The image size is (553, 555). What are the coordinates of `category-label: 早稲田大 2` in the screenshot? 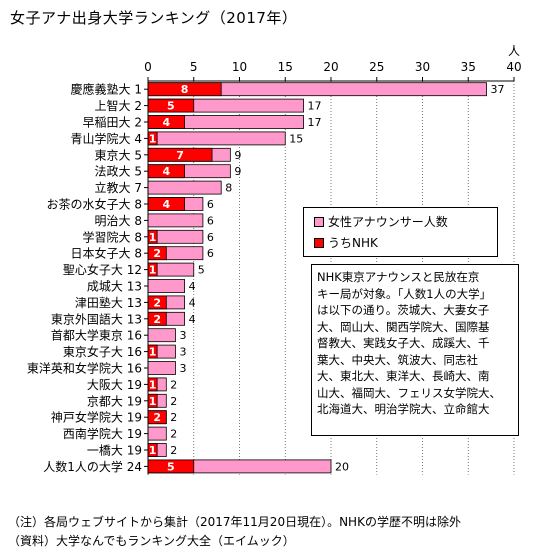 It's located at (112, 123).